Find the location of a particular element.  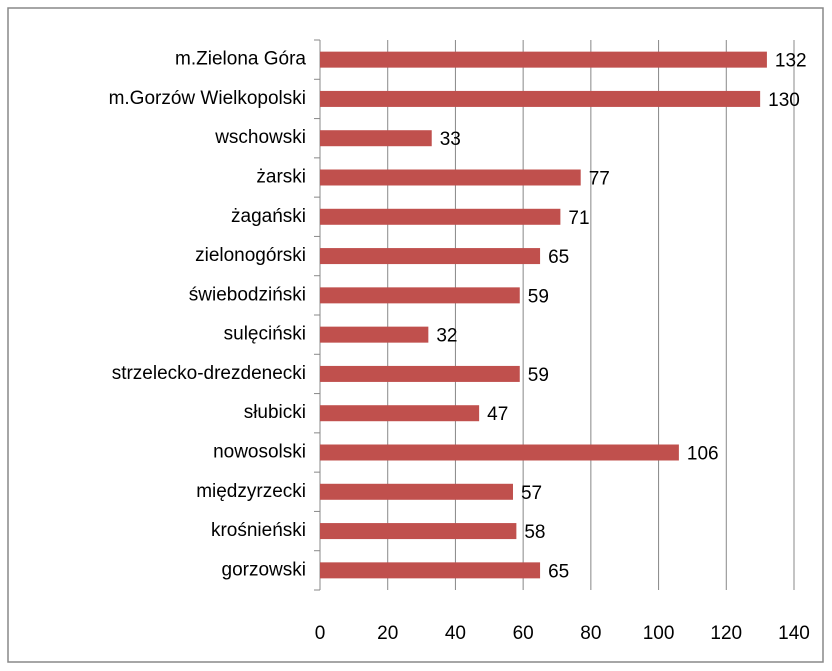

y-tick-label: strzelecko-drezdenecki is located at coordinates (209, 373).